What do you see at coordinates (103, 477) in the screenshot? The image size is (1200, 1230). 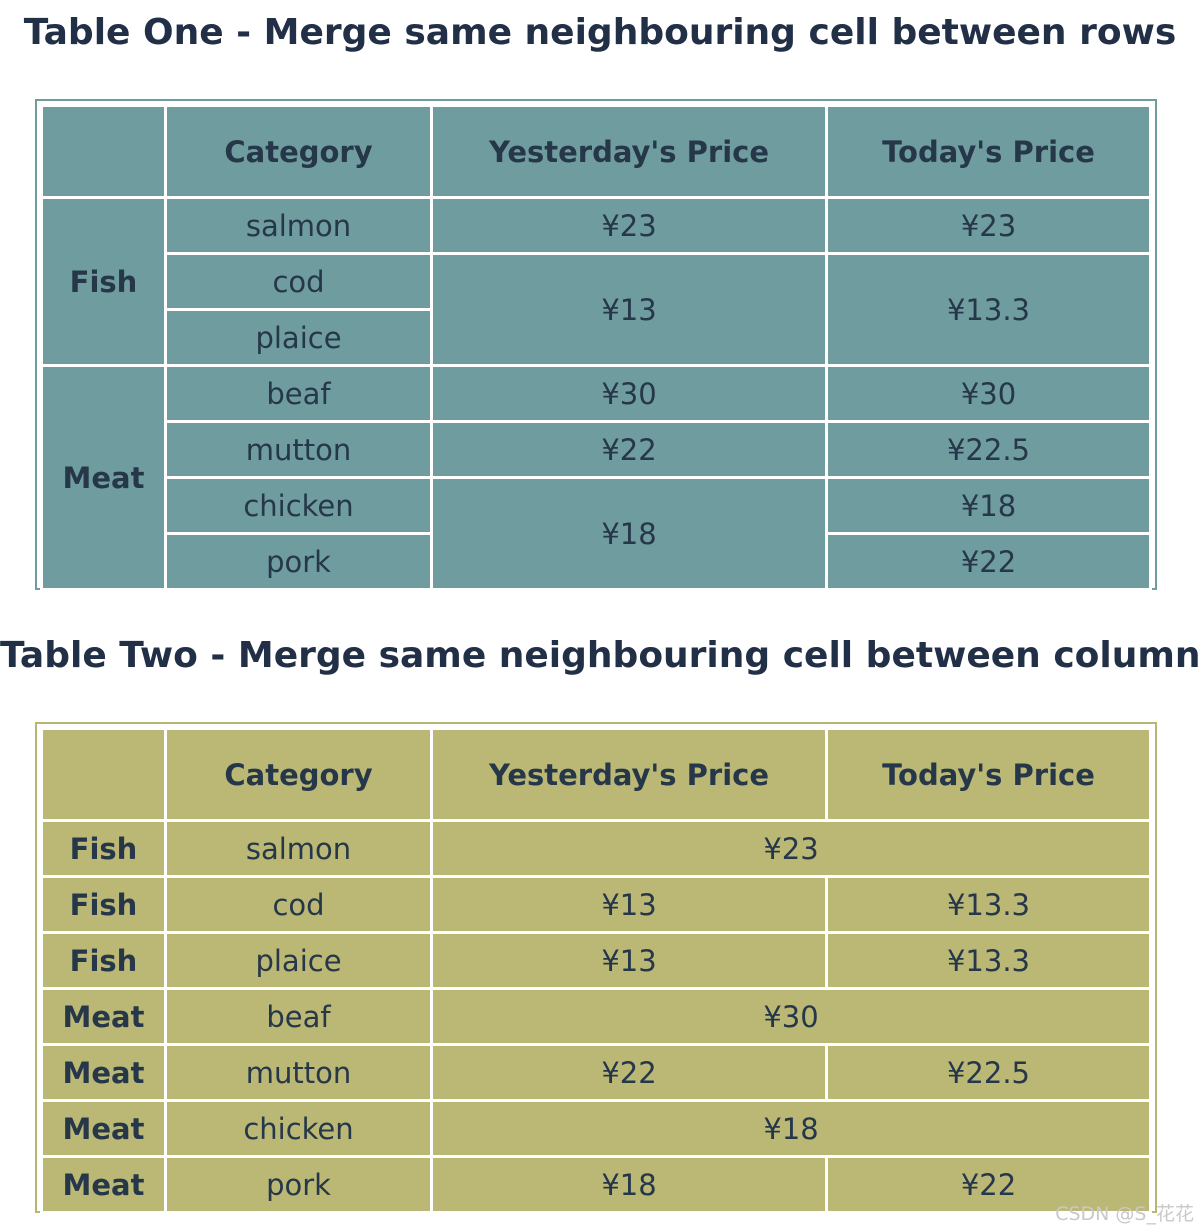 I see `group-cell-meat: Meat` at bounding box center [103, 477].